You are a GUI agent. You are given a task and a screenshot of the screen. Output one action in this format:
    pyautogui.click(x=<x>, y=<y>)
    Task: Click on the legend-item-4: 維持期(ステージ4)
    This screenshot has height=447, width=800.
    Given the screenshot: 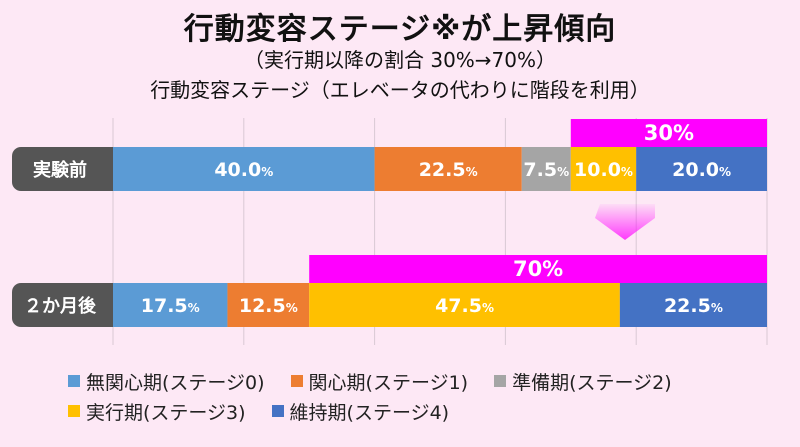 What is the action you would take?
    pyautogui.click(x=360, y=411)
    